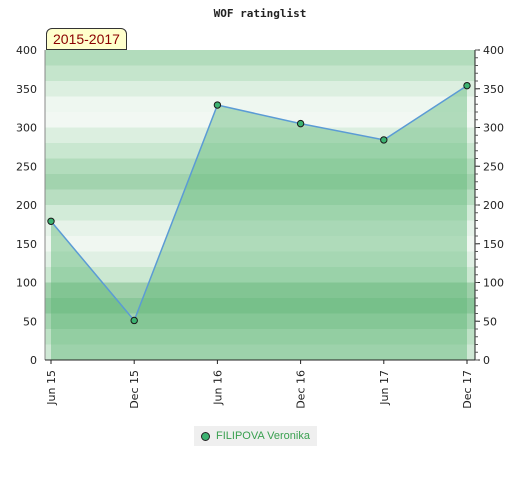  Describe the element at coordinates (493, 244) in the screenshot. I see `y-tick-label-right: 150` at that location.